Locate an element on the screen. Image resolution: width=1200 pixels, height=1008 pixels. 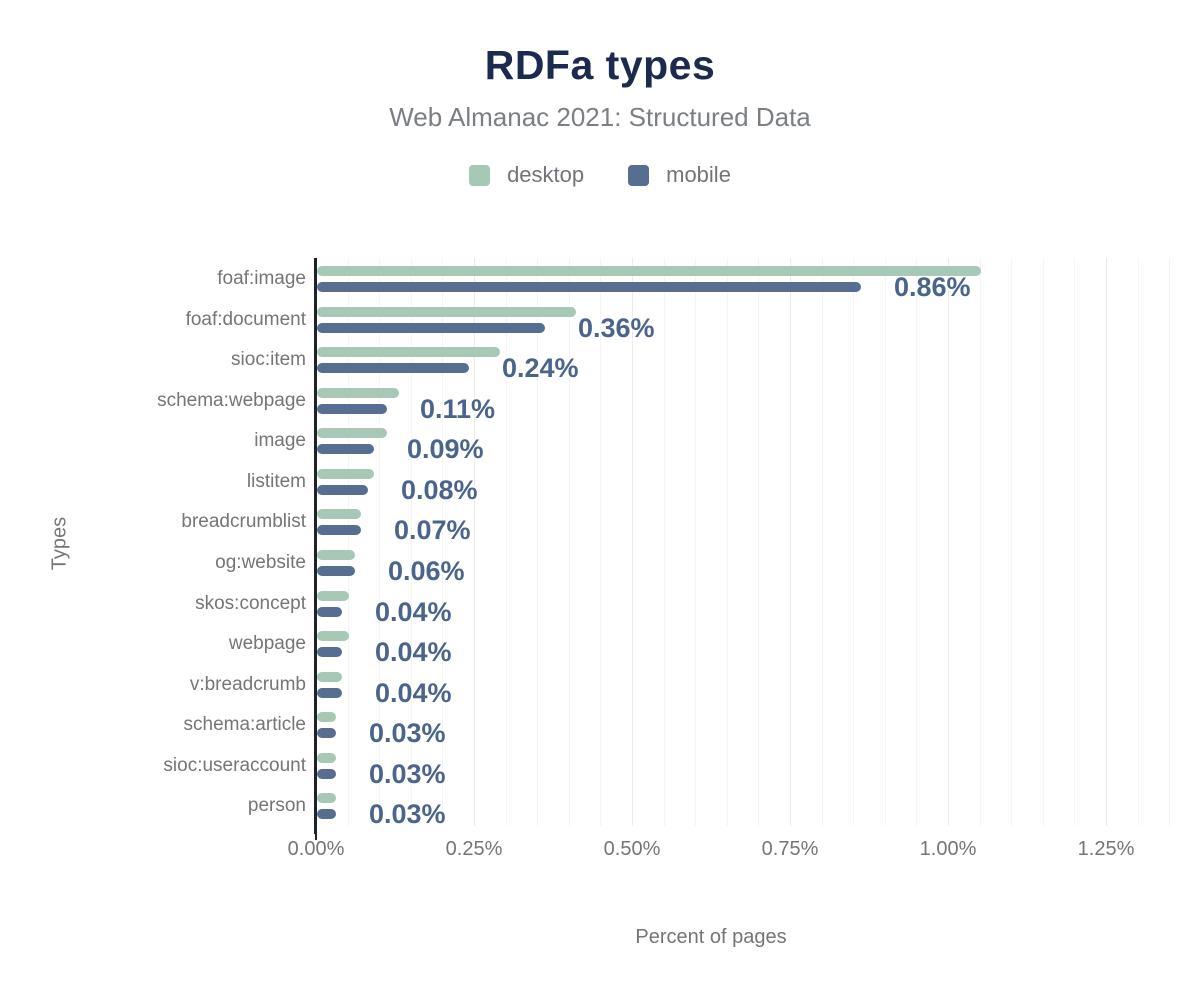
bar-row: breadcrumblist 0.07% is located at coordinates (683, 523).